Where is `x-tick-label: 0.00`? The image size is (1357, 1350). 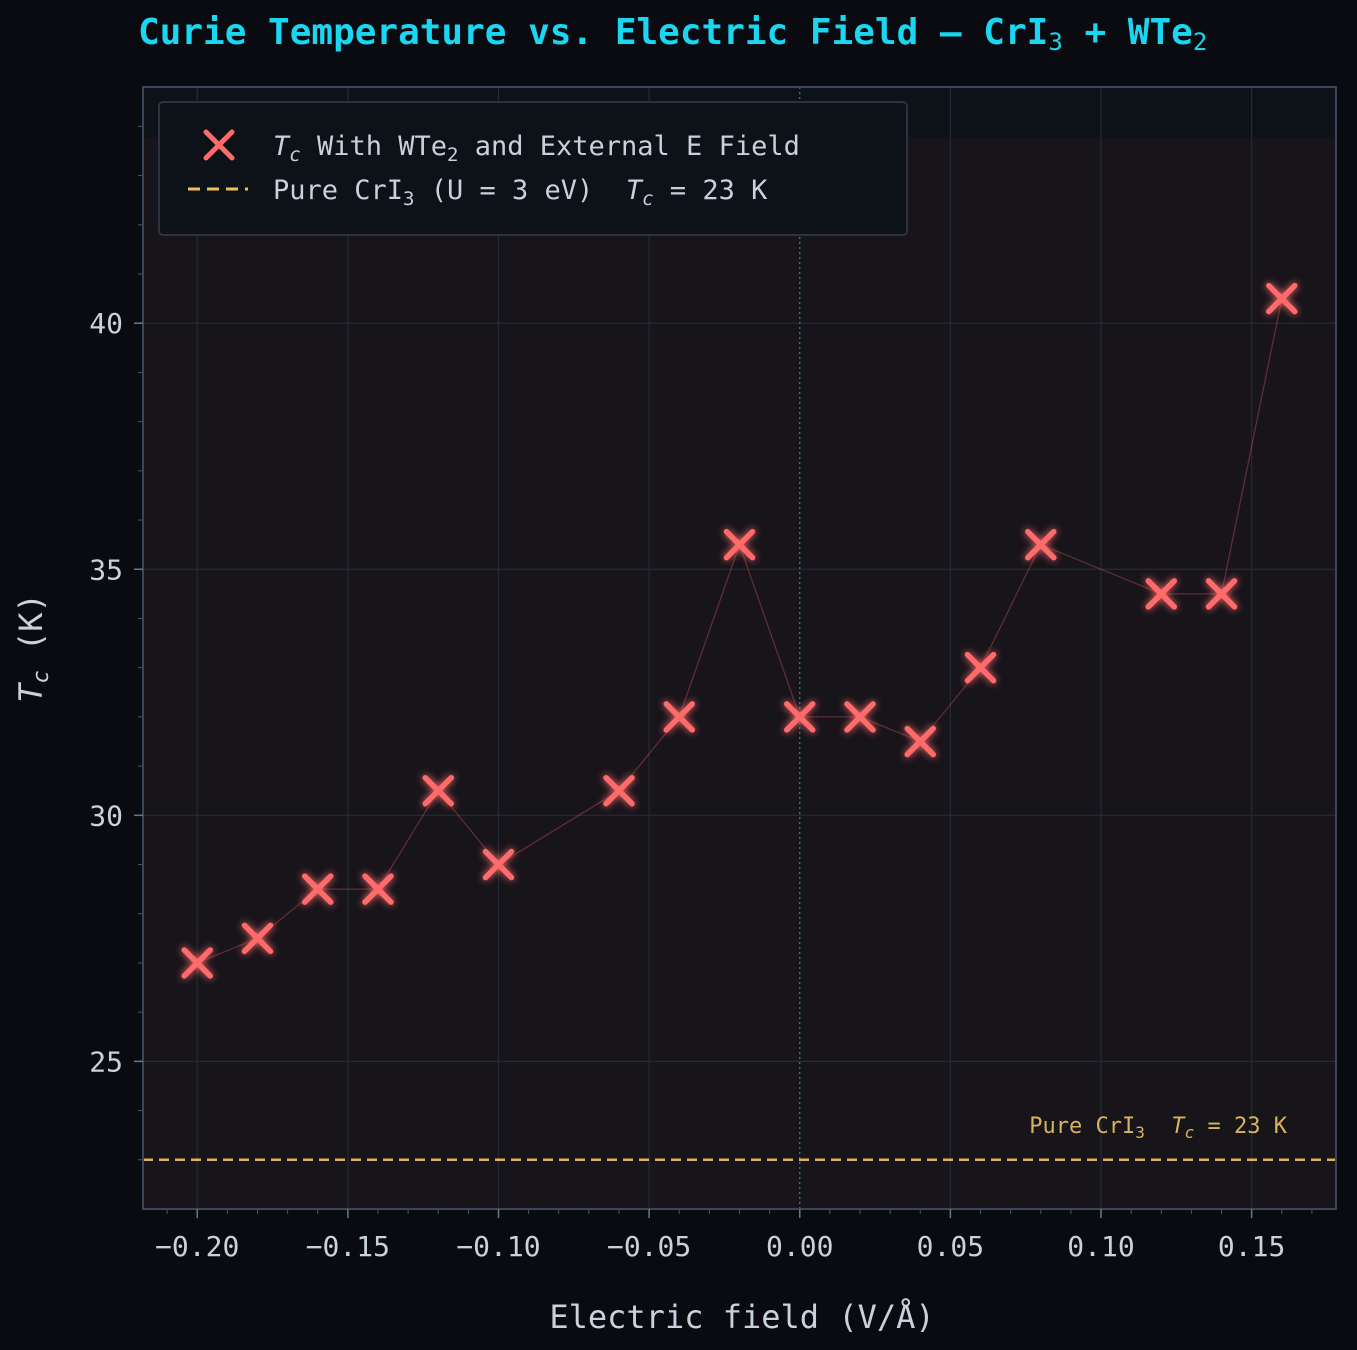
x-tick-label: 0.00 is located at coordinates (799, 1246).